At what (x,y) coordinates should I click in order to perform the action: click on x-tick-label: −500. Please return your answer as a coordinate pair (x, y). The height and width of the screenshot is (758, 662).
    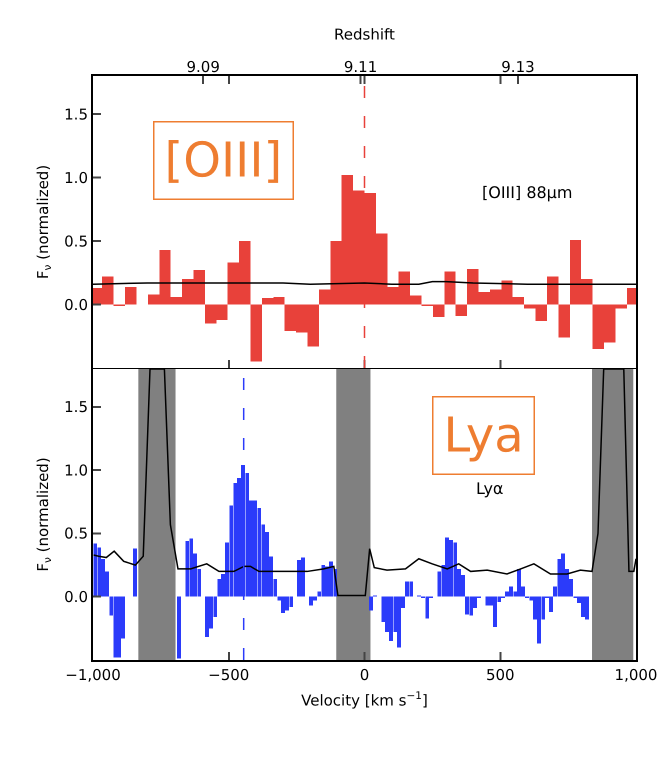
    Looking at the image, I should click on (229, 675).